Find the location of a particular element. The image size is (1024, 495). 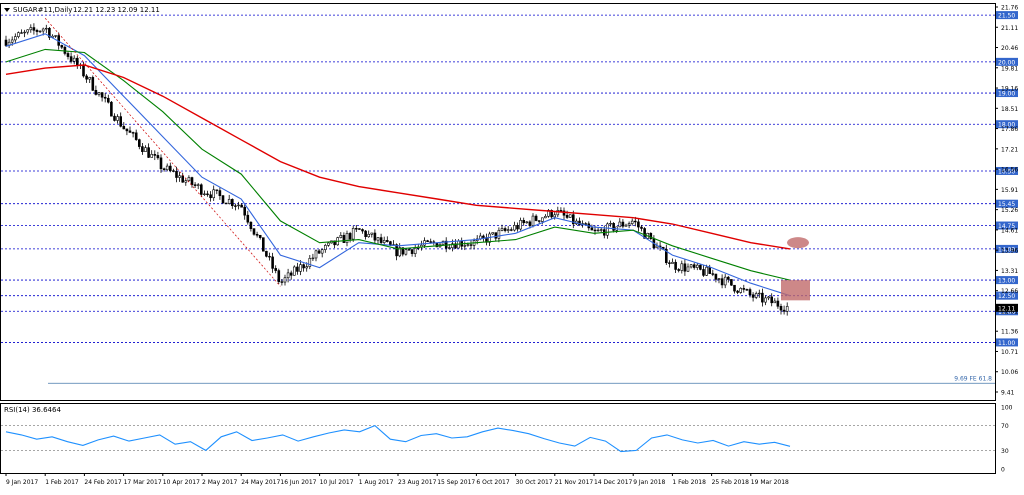

price-tick-label: 16.56 is located at coordinates (1009, 170).